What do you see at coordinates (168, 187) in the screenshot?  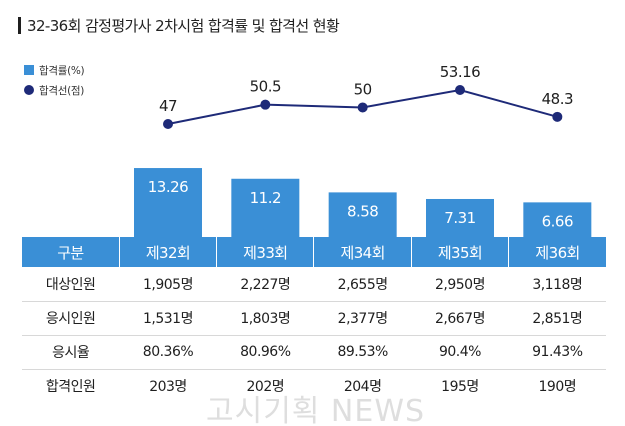 I see `bar-label-1: 13.26` at bounding box center [168, 187].